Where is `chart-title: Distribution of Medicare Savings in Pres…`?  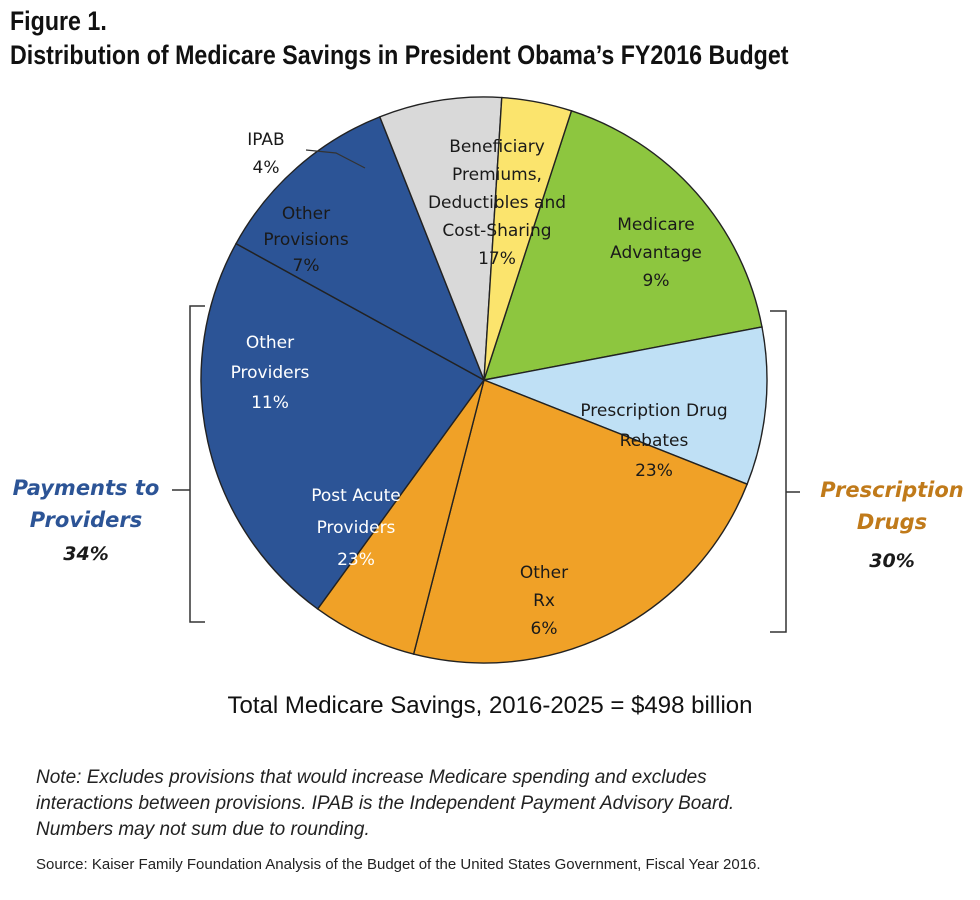
chart-title: Distribution of Medicare Savings in Pres… is located at coordinates (399, 55).